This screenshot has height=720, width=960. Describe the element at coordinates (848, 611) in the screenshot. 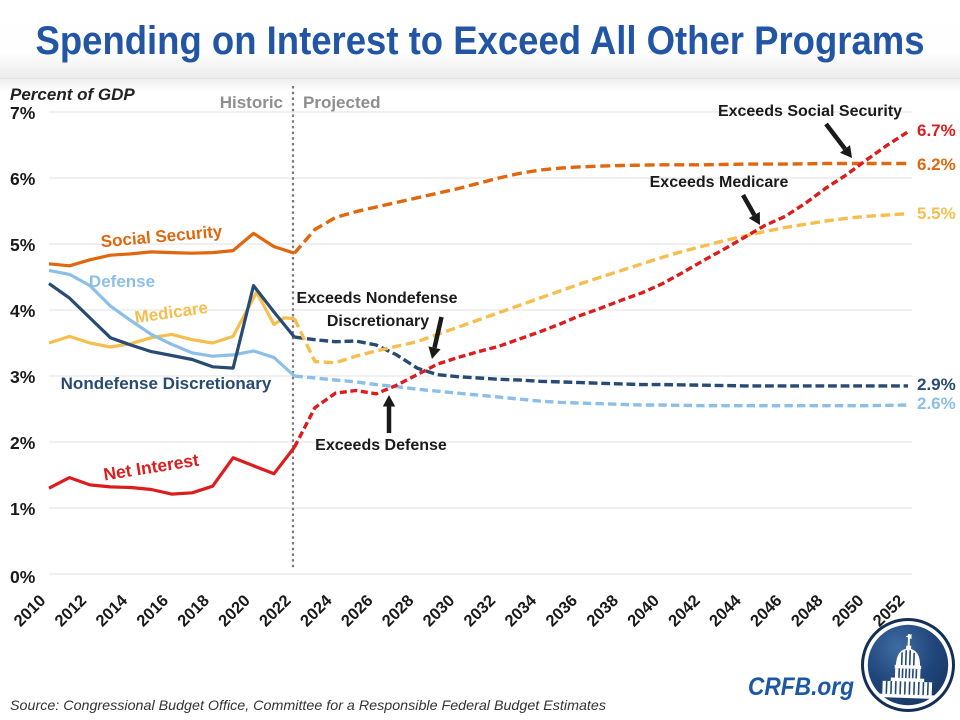

I see `svg-text: 2050` at that location.